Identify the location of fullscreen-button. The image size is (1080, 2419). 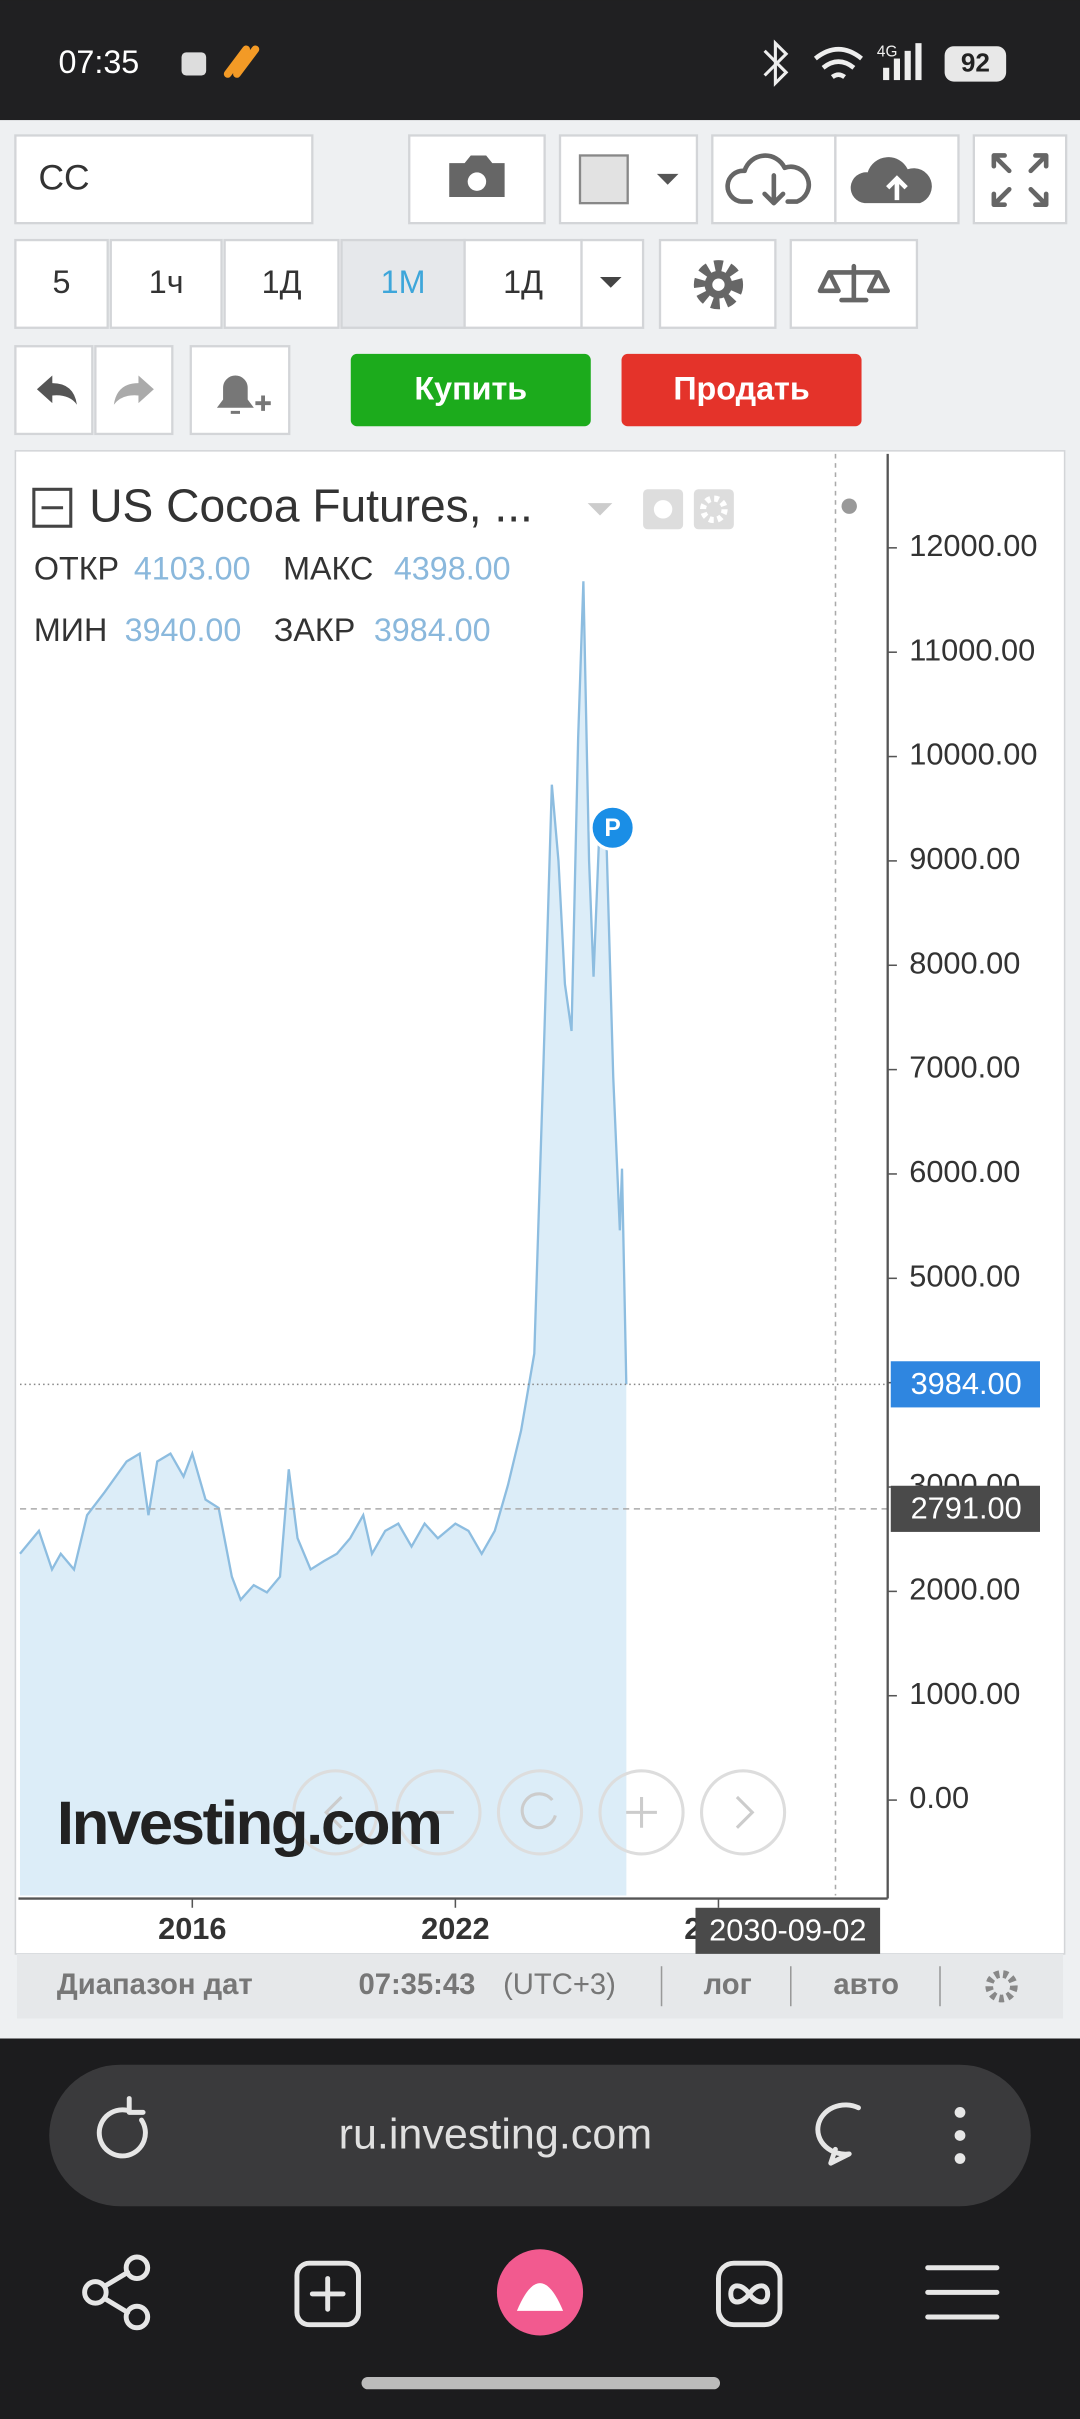
(1020, 179).